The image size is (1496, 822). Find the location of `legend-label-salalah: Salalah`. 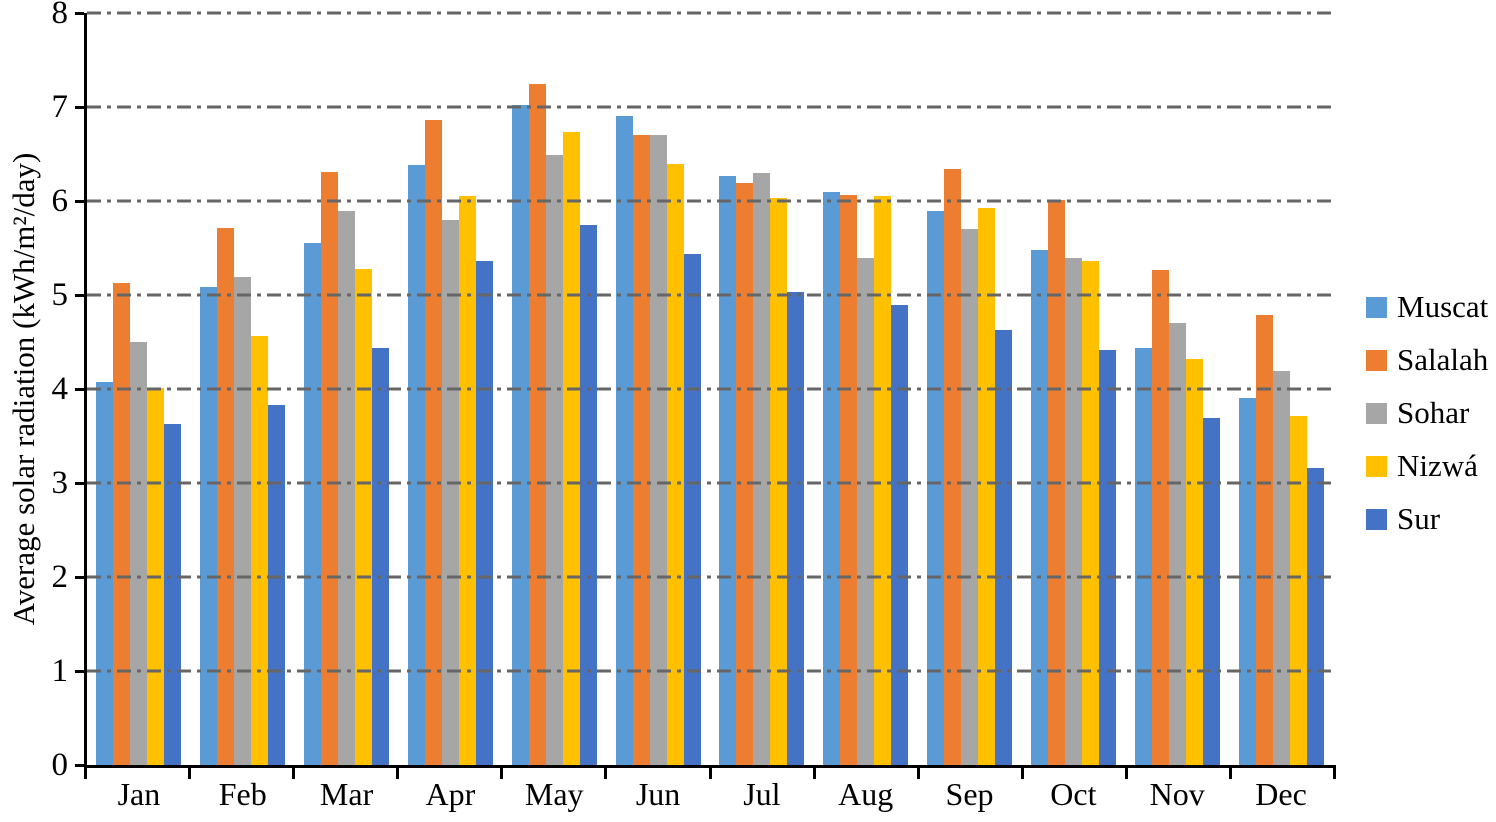

legend-label-salalah: Salalah is located at coordinates (1443, 359).